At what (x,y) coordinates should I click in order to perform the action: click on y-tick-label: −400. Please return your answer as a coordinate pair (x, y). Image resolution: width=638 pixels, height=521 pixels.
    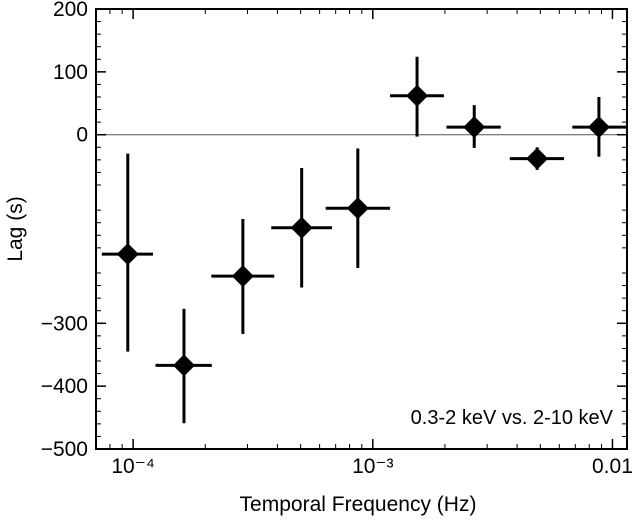
    Looking at the image, I should click on (64, 386).